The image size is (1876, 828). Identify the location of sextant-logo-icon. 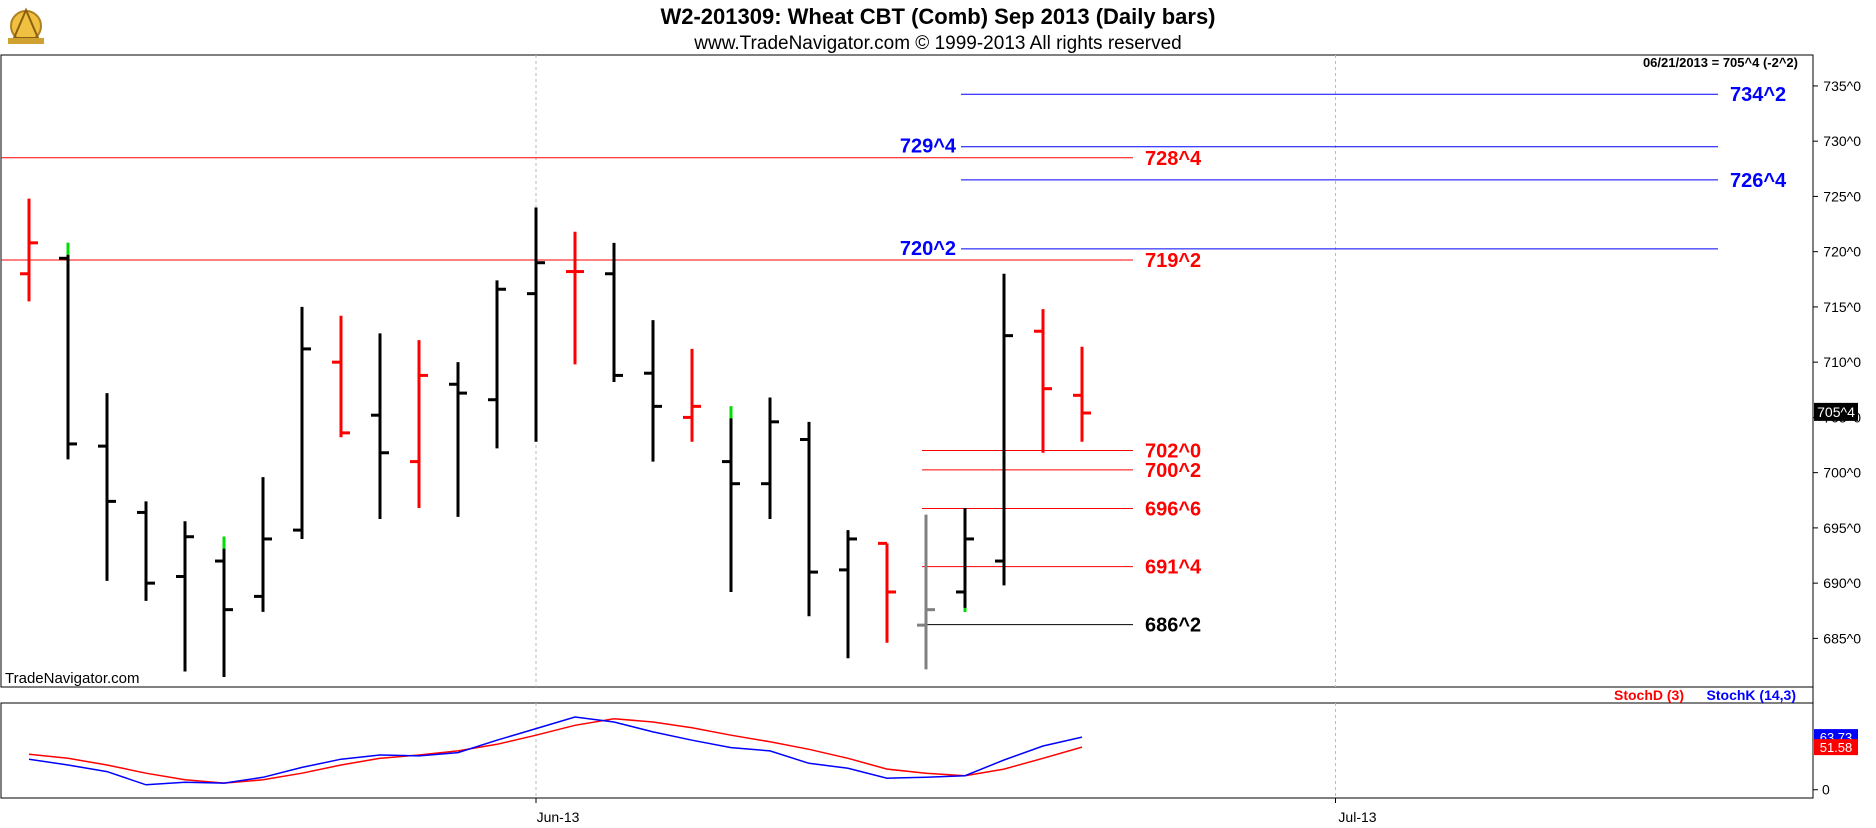
(26, 25).